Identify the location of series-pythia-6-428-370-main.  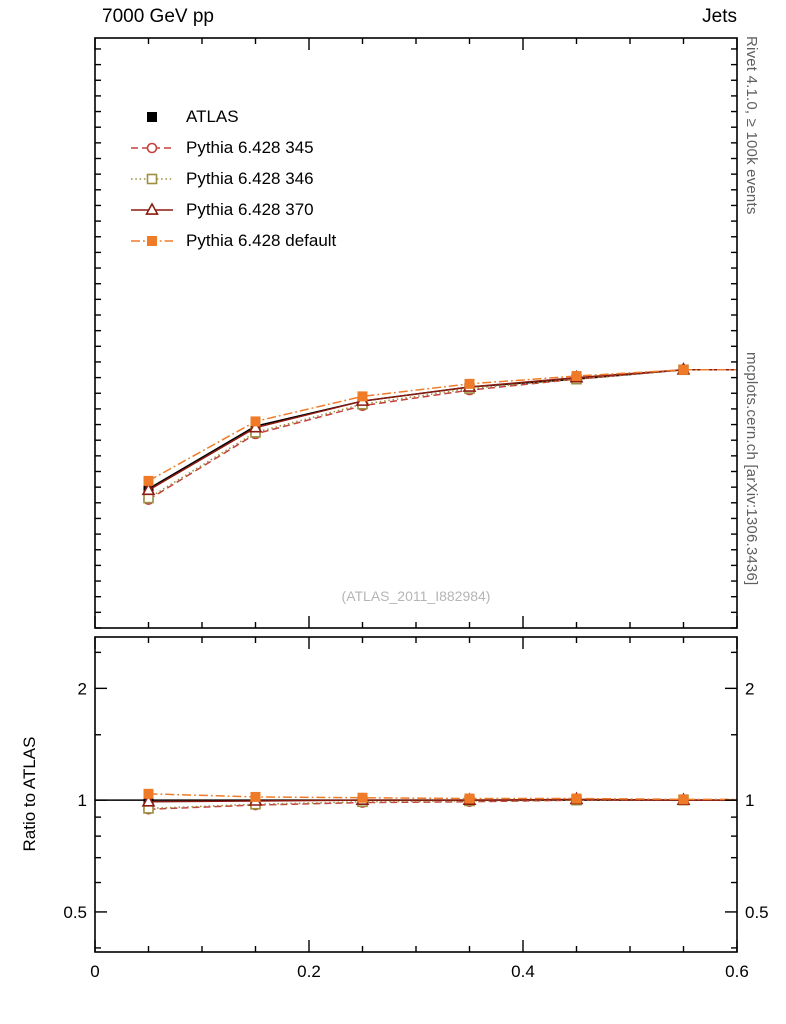
(439, 429).